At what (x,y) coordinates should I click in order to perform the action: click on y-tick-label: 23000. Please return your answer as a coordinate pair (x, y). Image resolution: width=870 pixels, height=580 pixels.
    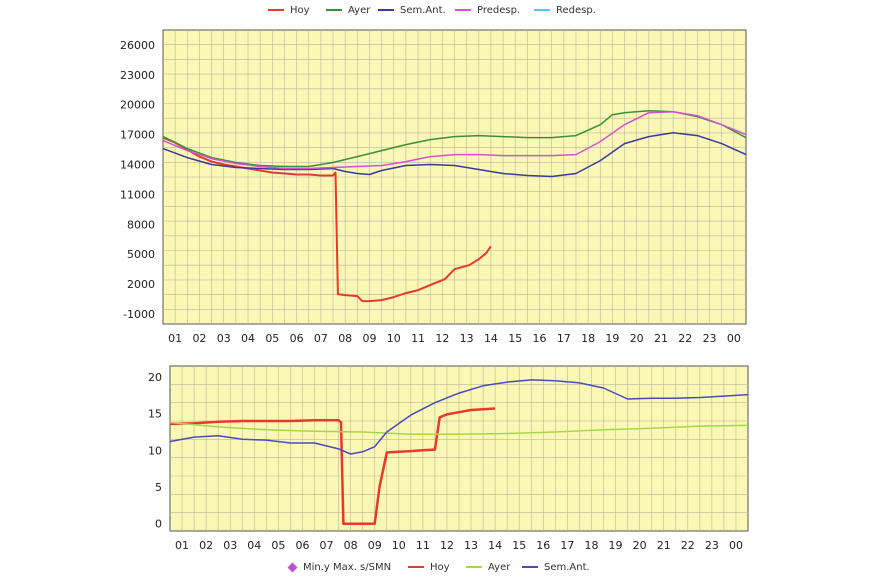
    Looking at the image, I should click on (137, 75).